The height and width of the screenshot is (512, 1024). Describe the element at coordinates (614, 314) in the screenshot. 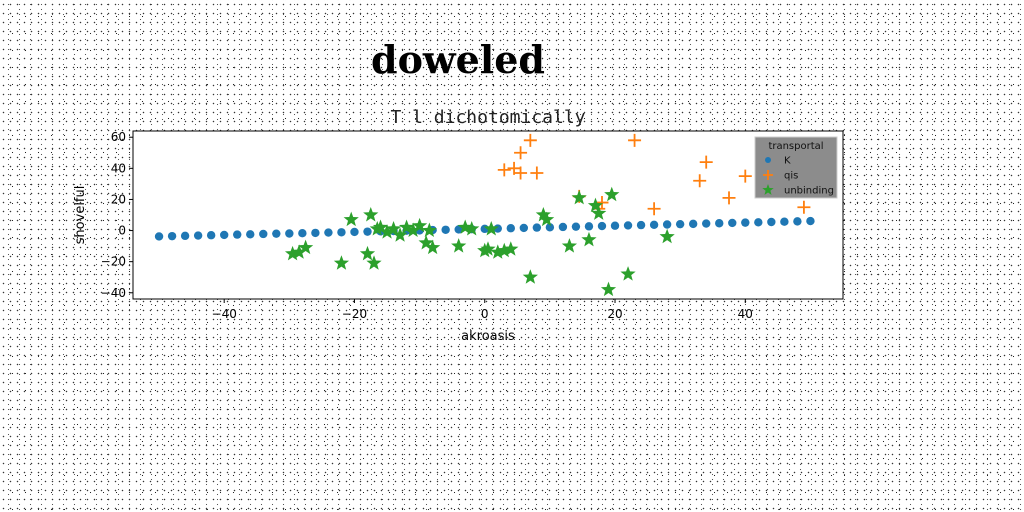

I see `x-tick-label: 20` at that location.